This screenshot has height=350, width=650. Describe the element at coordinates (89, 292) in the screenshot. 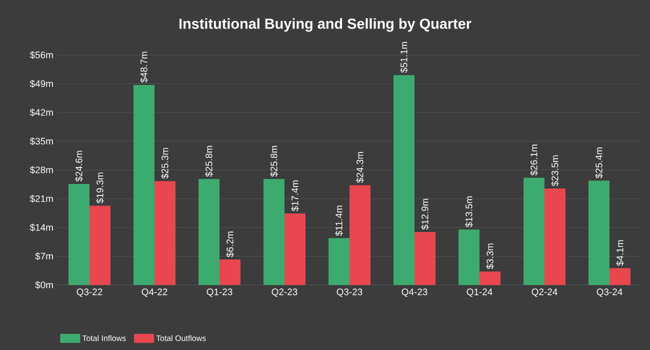

I see `x-tick-label: Q3-22` at that location.